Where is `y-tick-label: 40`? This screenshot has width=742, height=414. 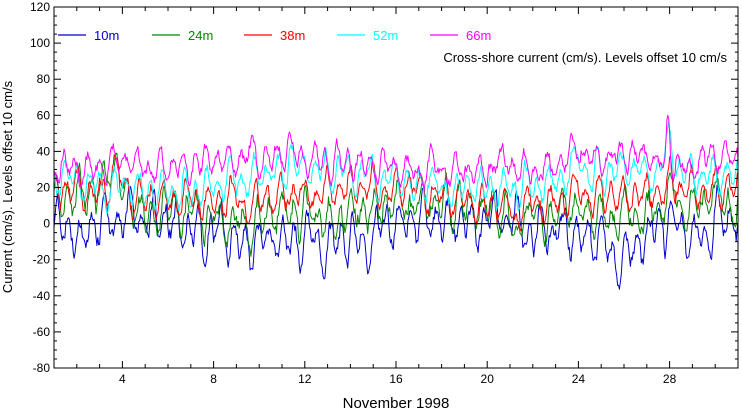
y-tick-label: 40 is located at coordinates (44, 151).